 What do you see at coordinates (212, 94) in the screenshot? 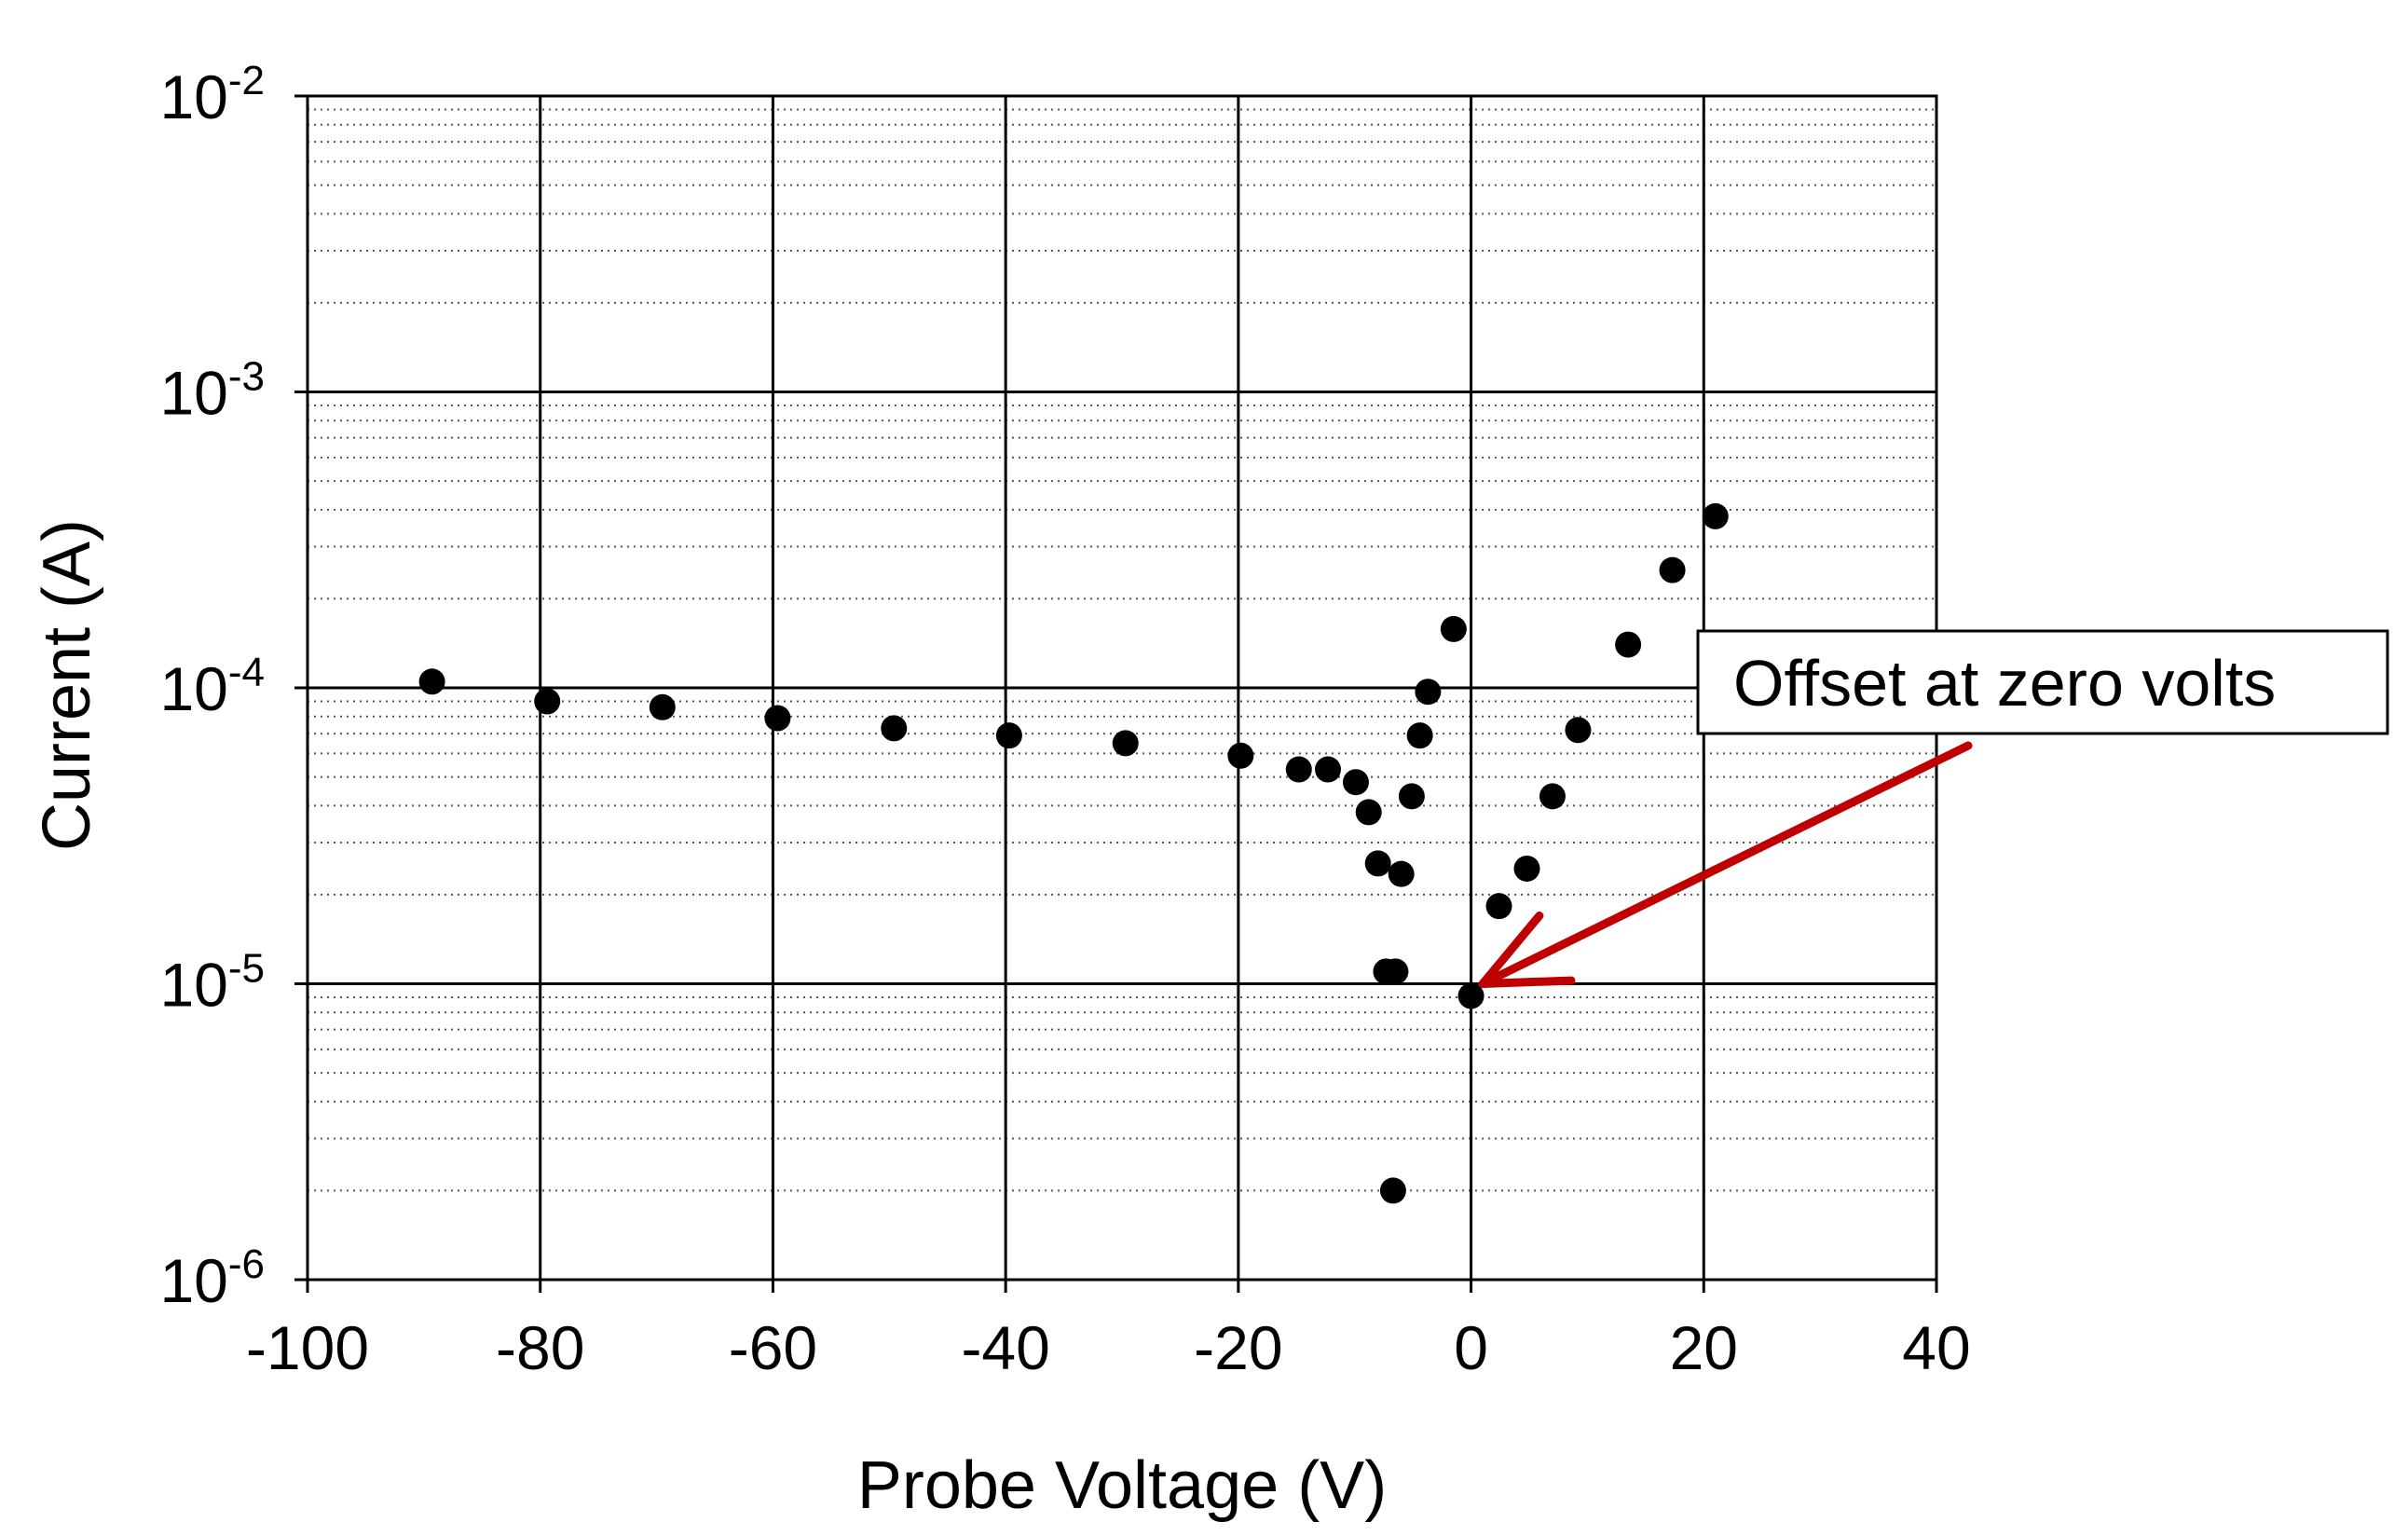
I see `y-tick-label: 10⁻²` at bounding box center [212, 94].